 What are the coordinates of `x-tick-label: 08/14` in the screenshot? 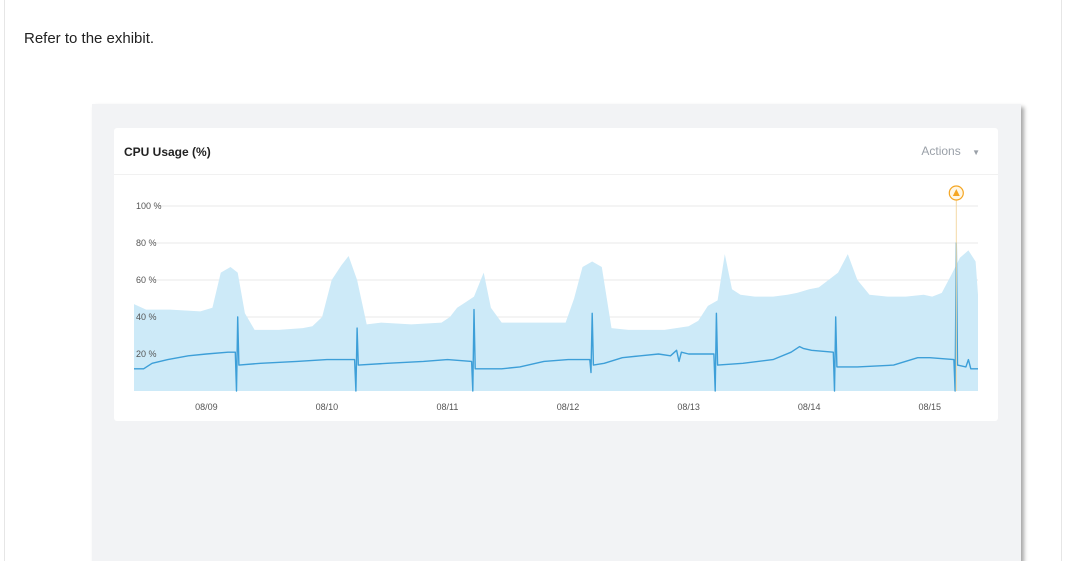 It's located at (809, 407).